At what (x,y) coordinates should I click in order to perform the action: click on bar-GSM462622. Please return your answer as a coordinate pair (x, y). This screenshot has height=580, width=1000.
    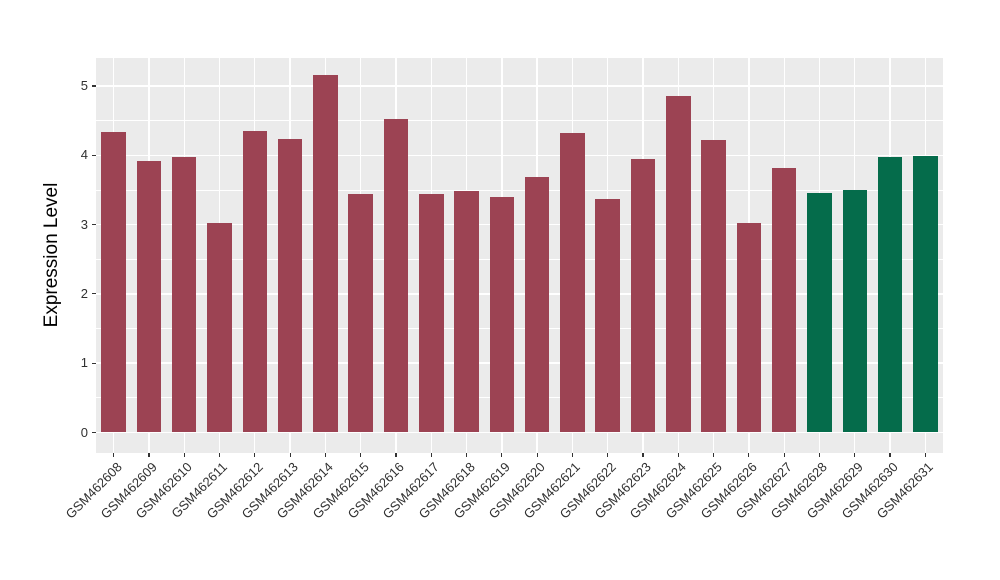
    Looking at the image, I should click on (607, 315).